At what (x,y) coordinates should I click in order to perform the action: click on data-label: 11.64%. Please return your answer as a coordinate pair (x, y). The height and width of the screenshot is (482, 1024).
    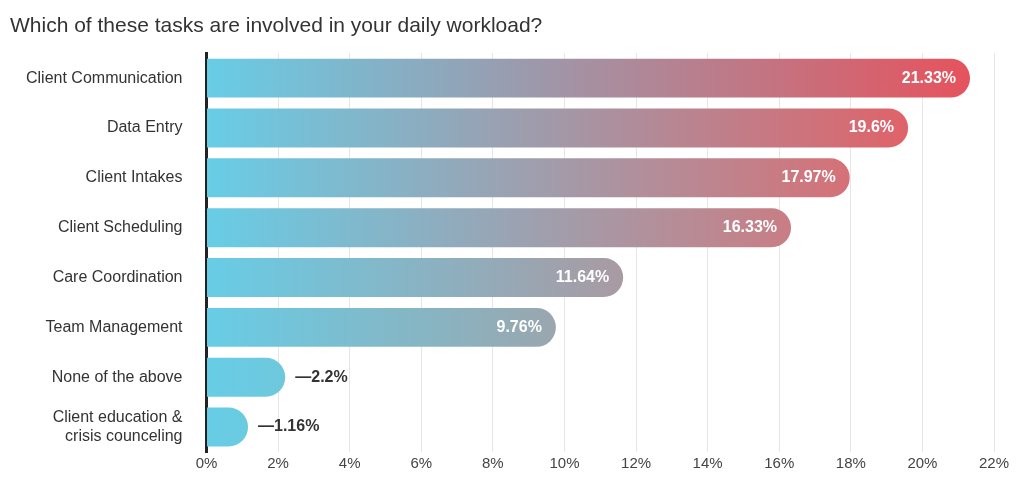
    Looking at the image, I should click on (582, 276).